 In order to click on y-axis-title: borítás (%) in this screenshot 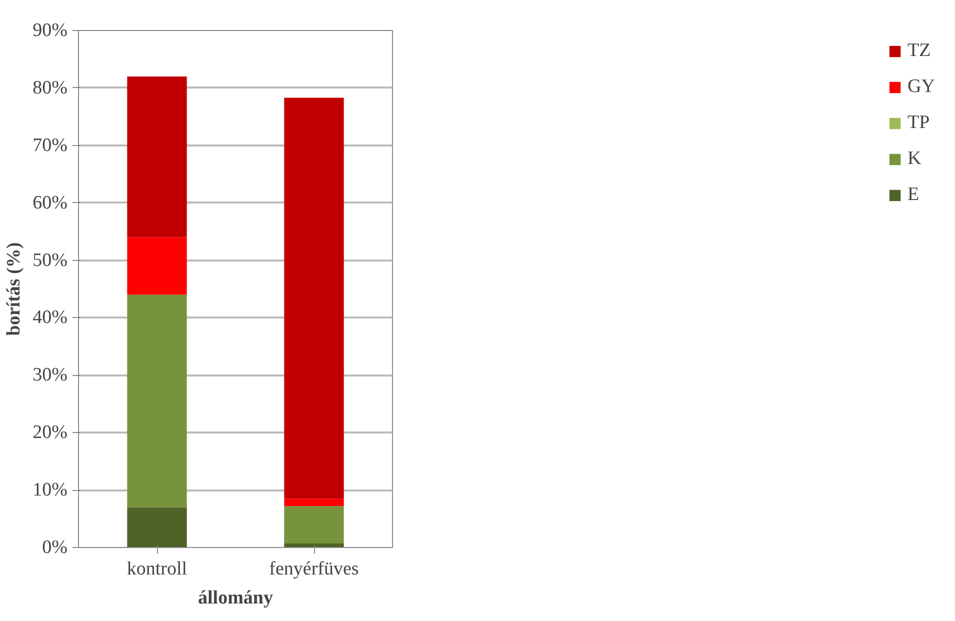, I will do `click(14, 289)`.